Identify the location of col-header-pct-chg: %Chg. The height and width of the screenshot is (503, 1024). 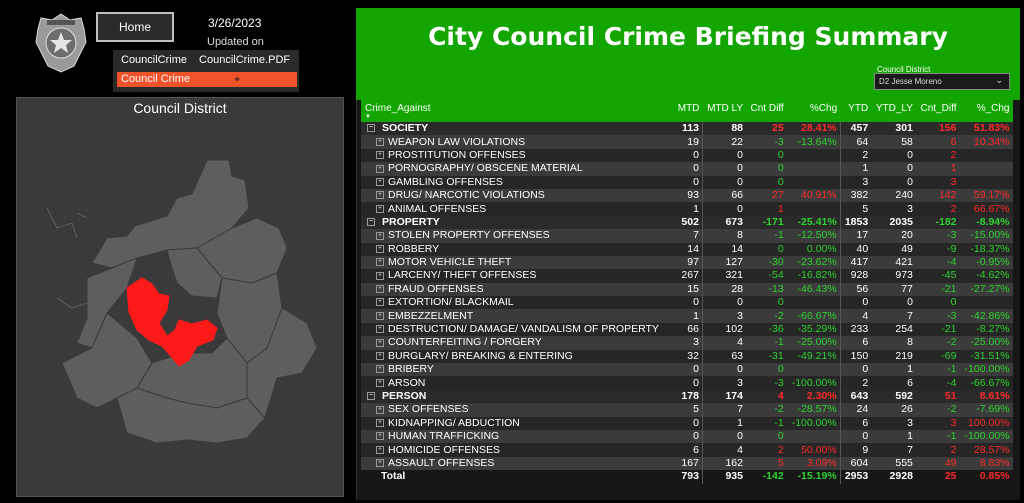
(823, 108).